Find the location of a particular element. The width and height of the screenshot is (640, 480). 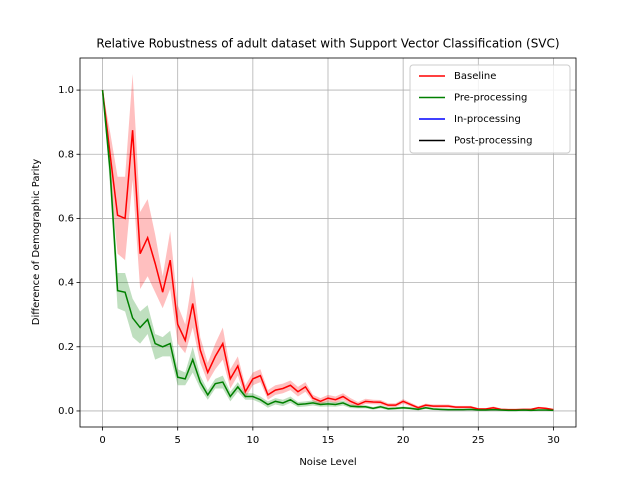

legend-box is located at coordinates (490, 109).